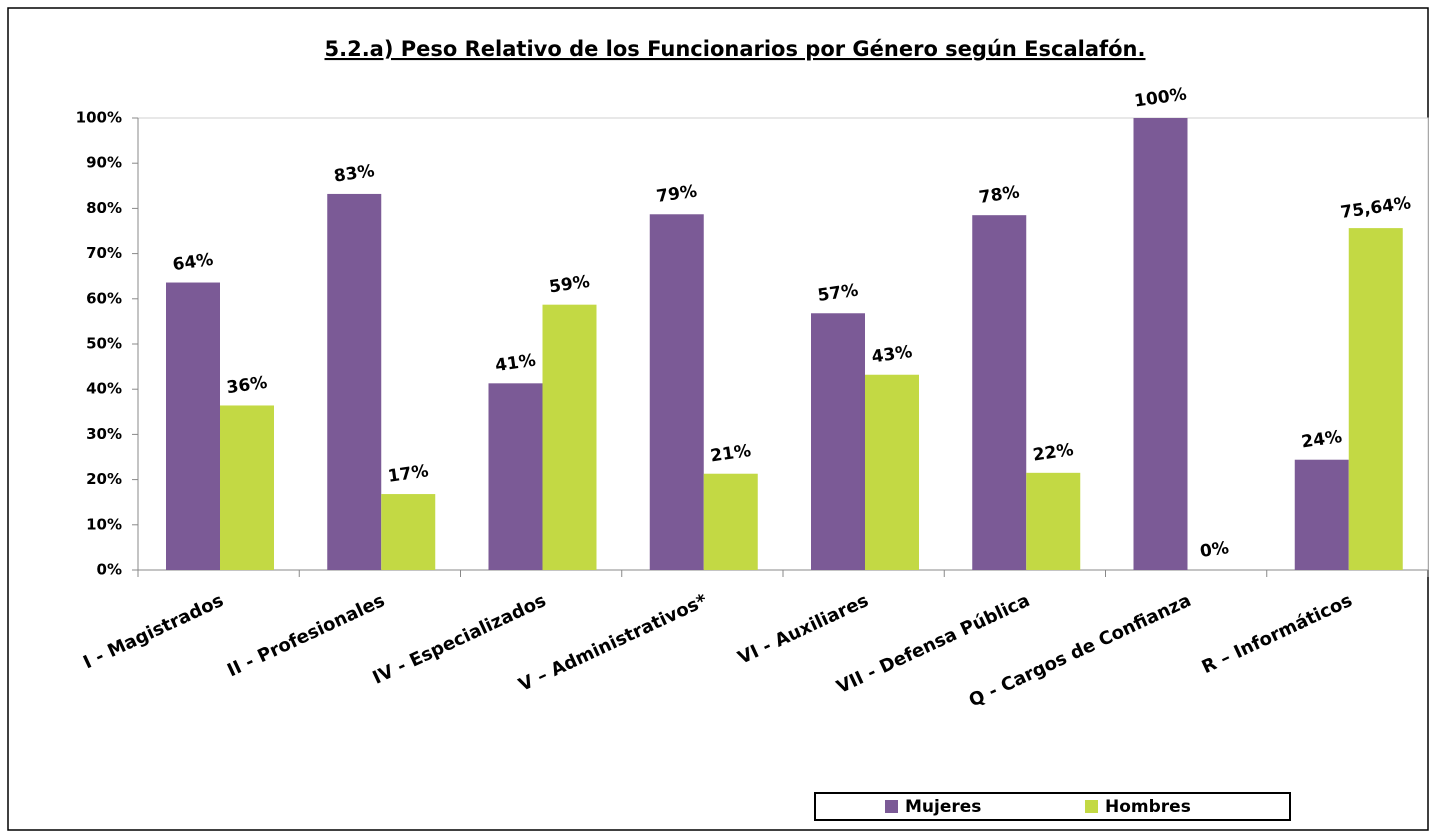 The width and height of the screenshot is (1432, 835). Describe the element at coordinates (1148, 807) in the screenshot. I see `legend-label: Hombres` at that location.